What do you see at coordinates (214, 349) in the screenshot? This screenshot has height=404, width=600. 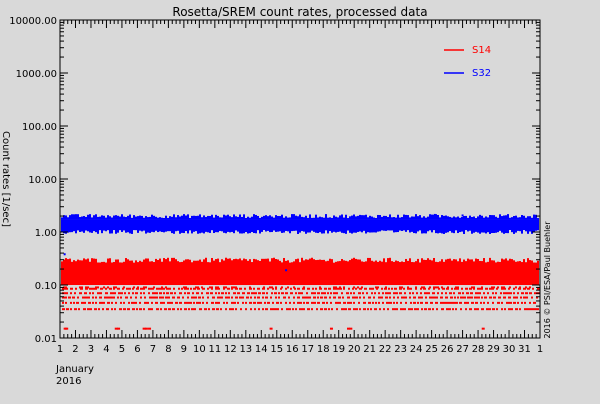 I see `x-tick-label: 11` at bounding box center [214, 349].